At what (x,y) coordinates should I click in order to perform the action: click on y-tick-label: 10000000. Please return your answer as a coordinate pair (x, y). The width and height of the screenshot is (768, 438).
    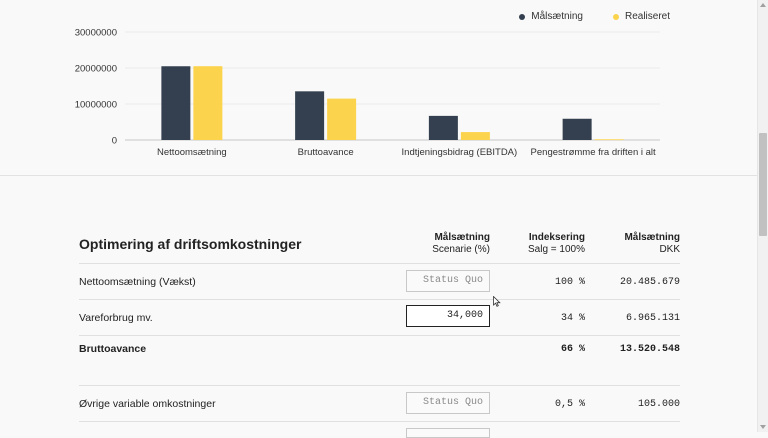
    Looking at the image, I should click on (96, 105).